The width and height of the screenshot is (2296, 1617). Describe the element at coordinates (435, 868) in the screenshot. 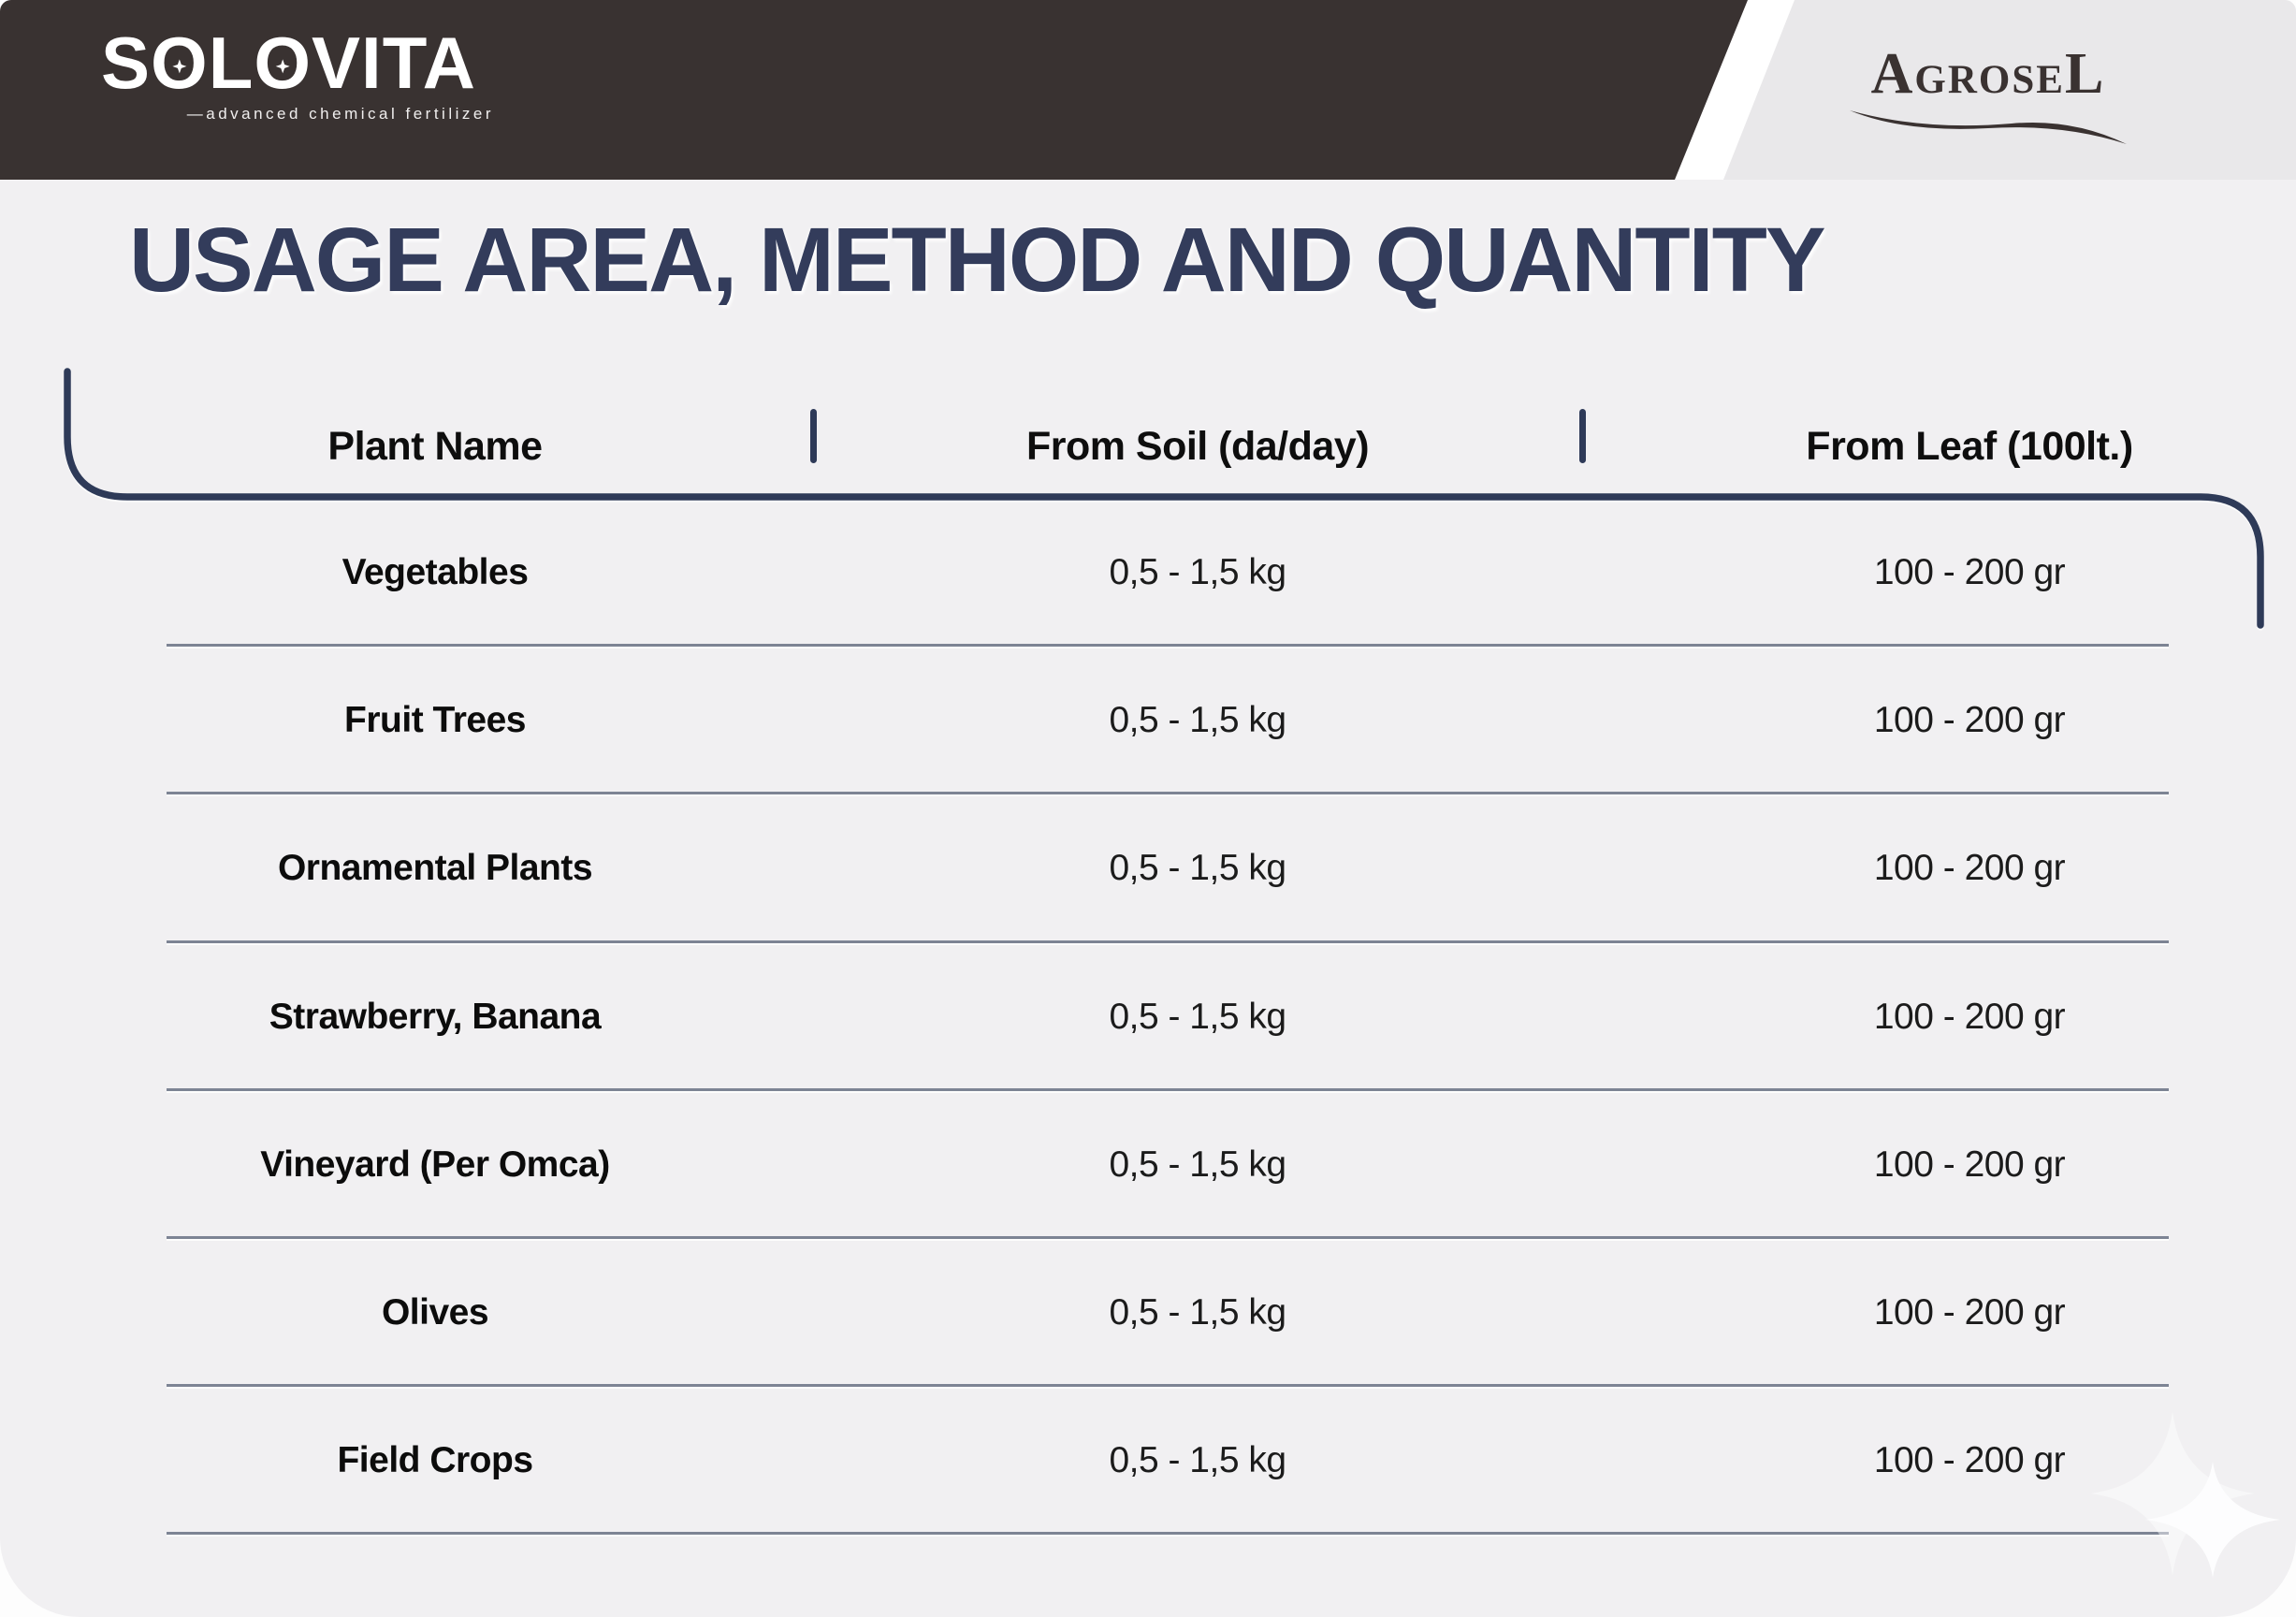

I see `plant-name-cell: Ornamental Plants` at that location.